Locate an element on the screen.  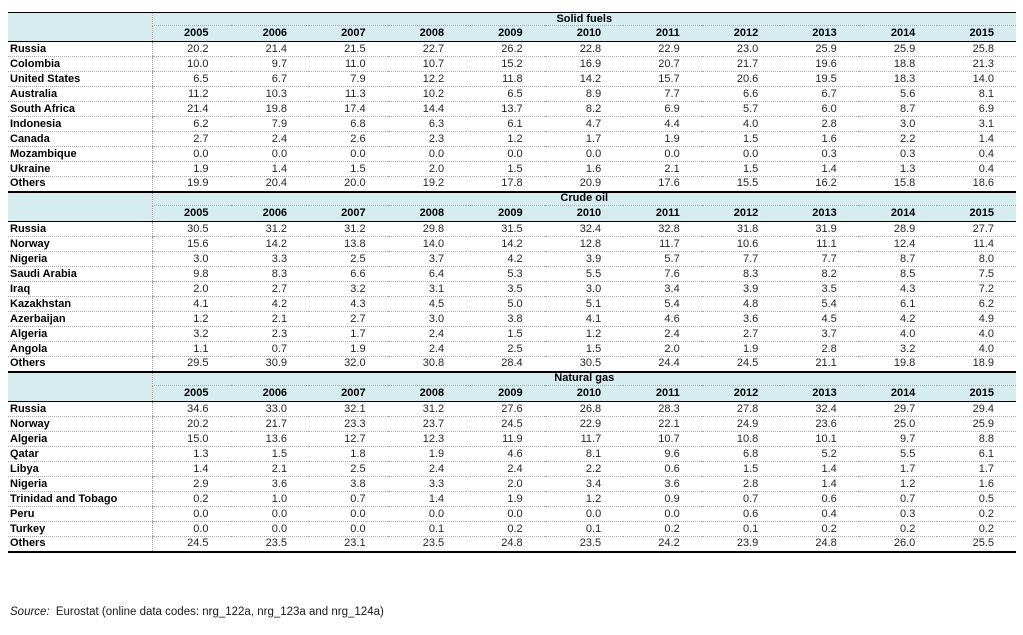
value-cell: 3.1 is located at coordinates (976, 124).